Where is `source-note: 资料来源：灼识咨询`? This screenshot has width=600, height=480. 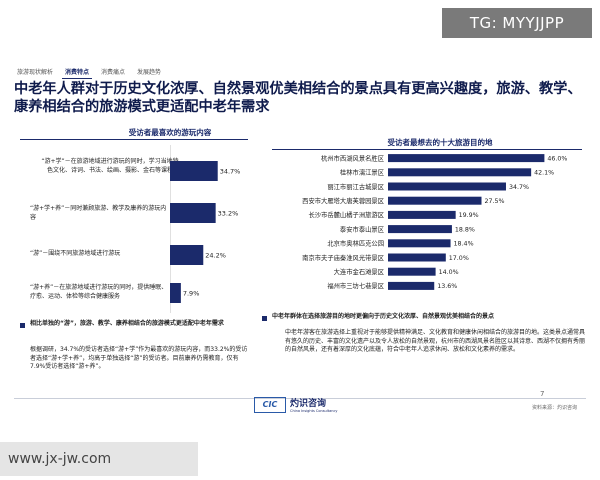
source-note: 资料来源：灼识咨询 is located at coordinates (555, 408).